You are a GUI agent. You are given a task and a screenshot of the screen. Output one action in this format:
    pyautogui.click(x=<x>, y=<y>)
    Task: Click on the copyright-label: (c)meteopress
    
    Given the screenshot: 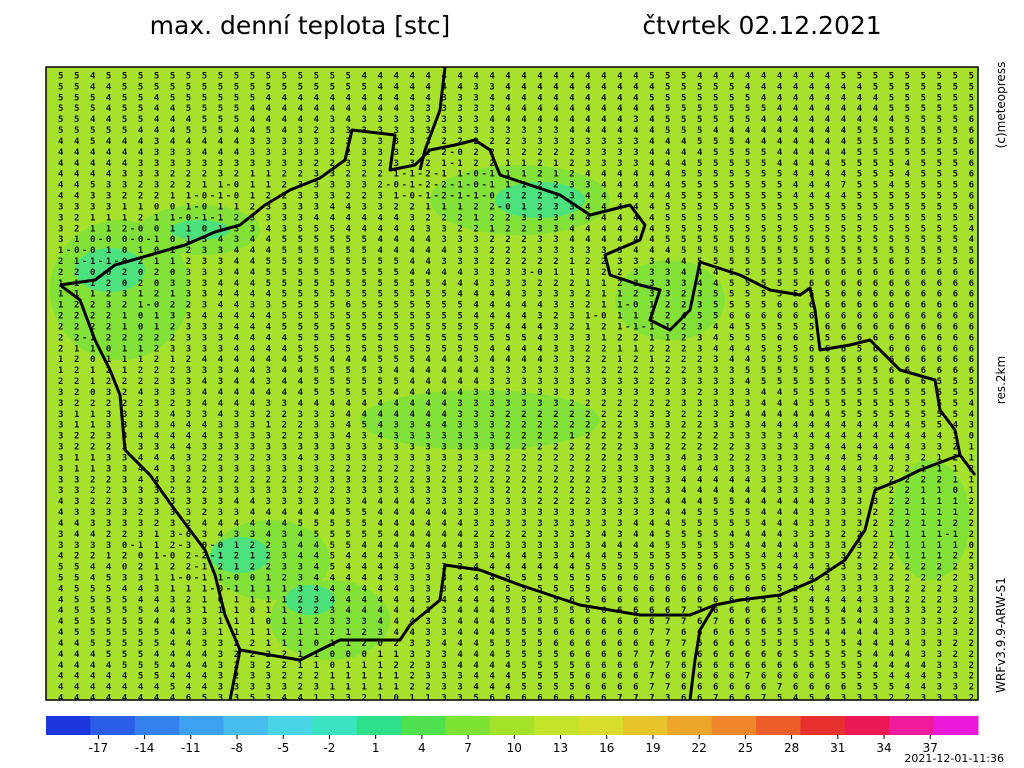 What is the action you would take?
    pyautogui.click(x=1001, y=105)
    